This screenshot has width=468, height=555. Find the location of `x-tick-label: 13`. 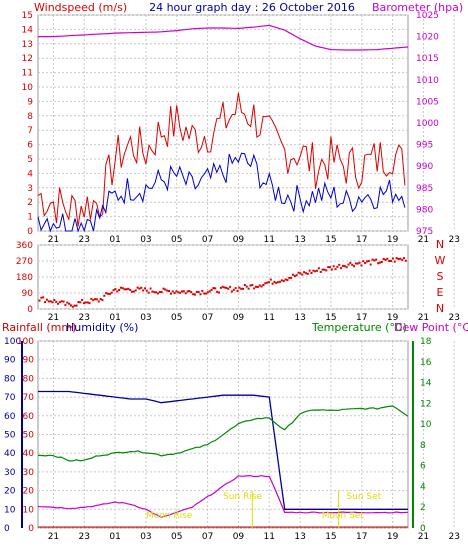

x-tick-label: 13 is located at coordinates (299, 240).